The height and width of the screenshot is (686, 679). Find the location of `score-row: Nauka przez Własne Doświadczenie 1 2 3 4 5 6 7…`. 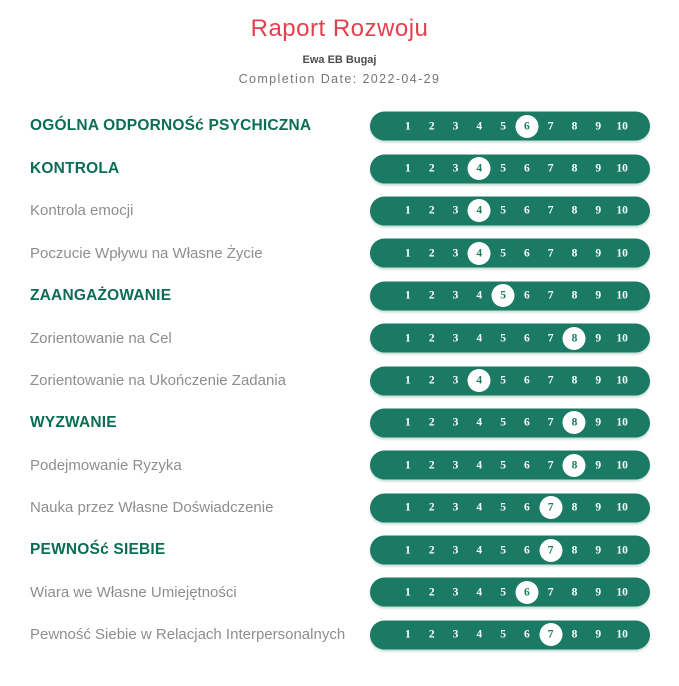

score-row: Nauka przez Własne Doświadczenie 1 2 3 4 5 6 7… is located at coordinates (339, 508).